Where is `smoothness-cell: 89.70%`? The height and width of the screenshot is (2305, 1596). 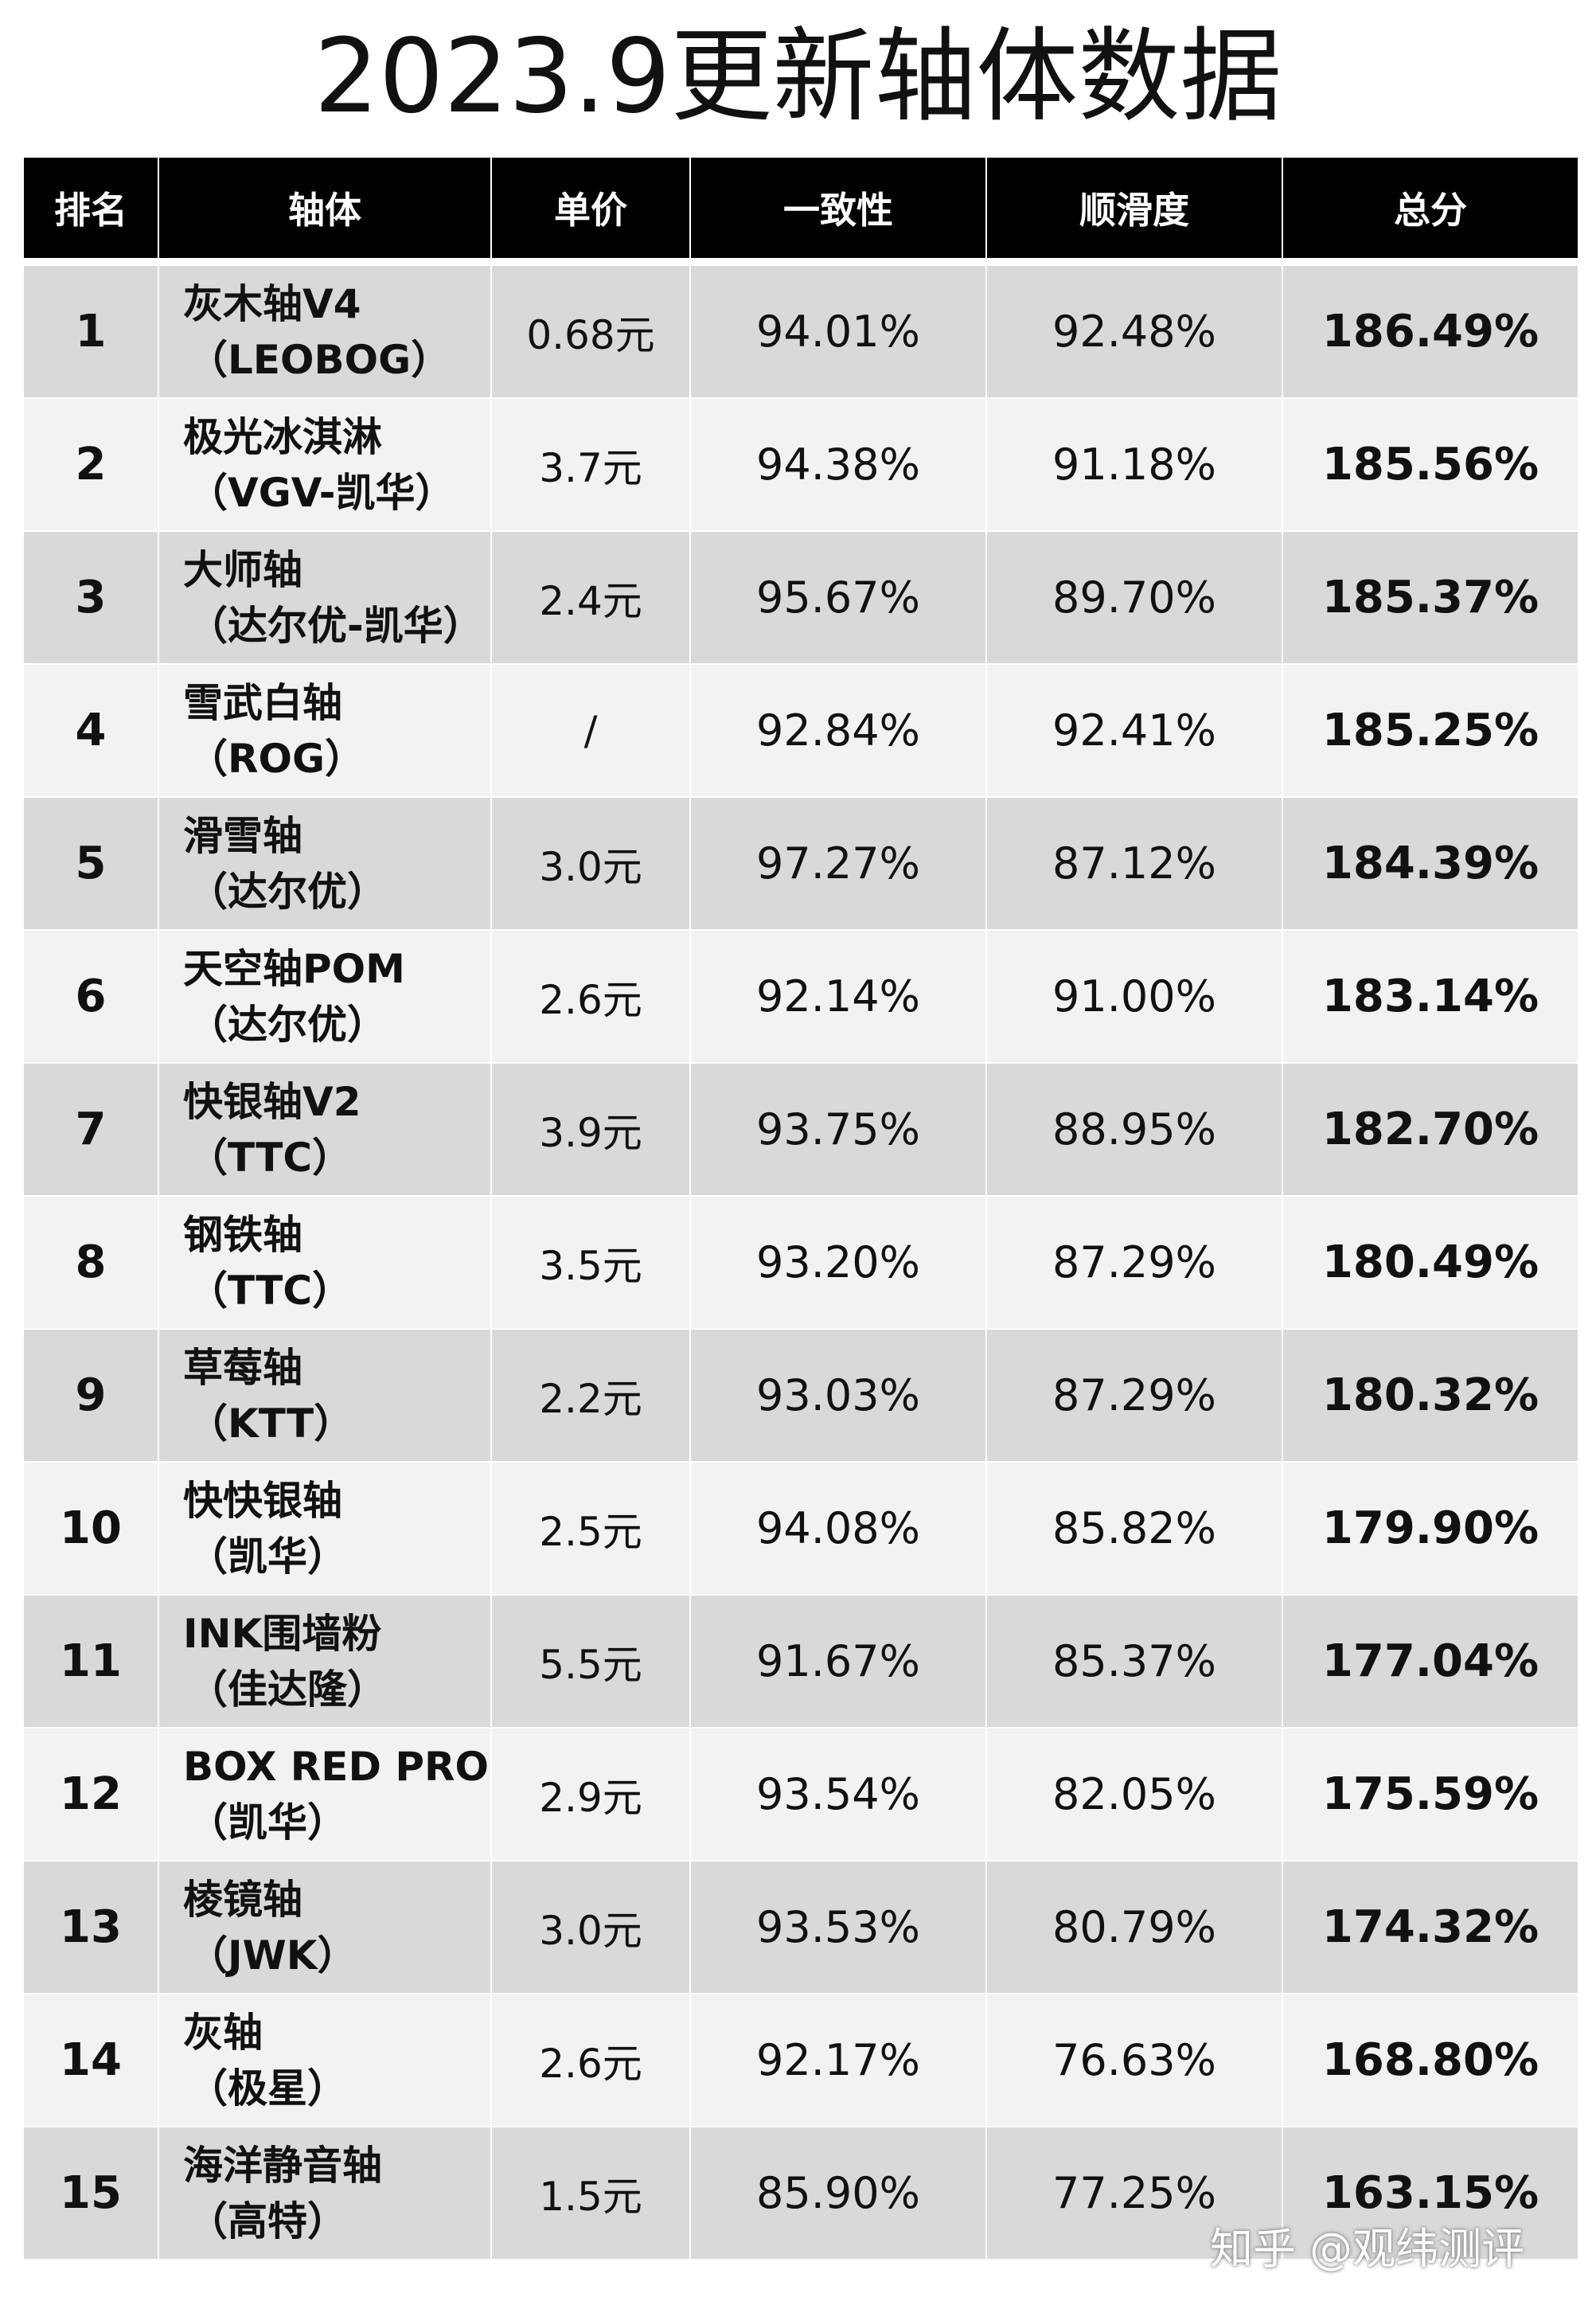 smoothness-cell: 89.70% is located at coordinates (1134, 597).